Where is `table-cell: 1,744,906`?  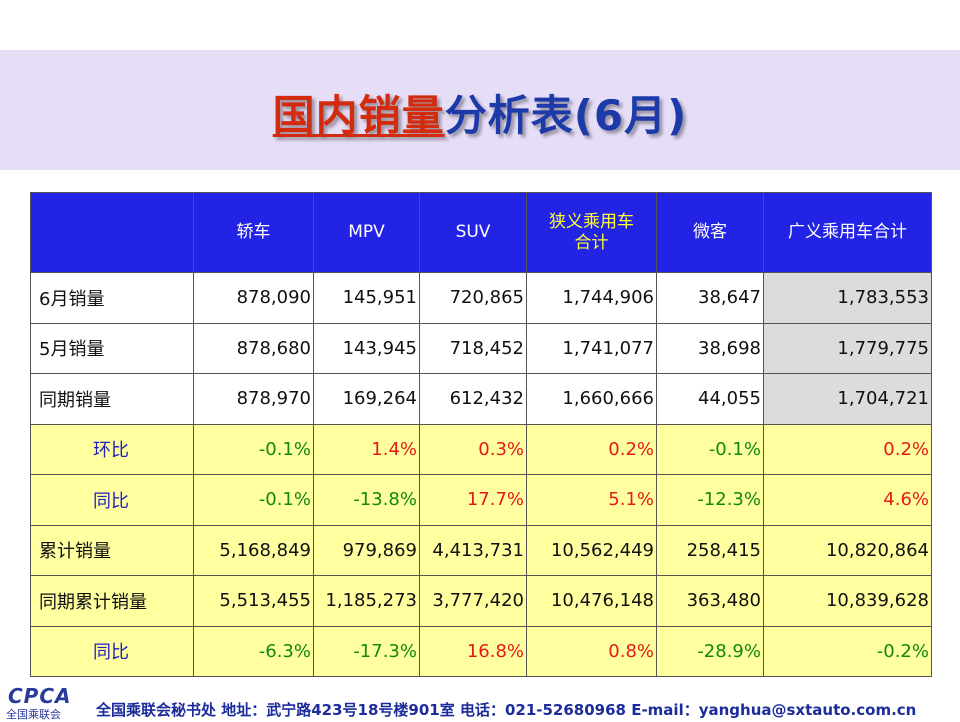
table-cell: 1,744,906 is located at coordinates (591, 298).